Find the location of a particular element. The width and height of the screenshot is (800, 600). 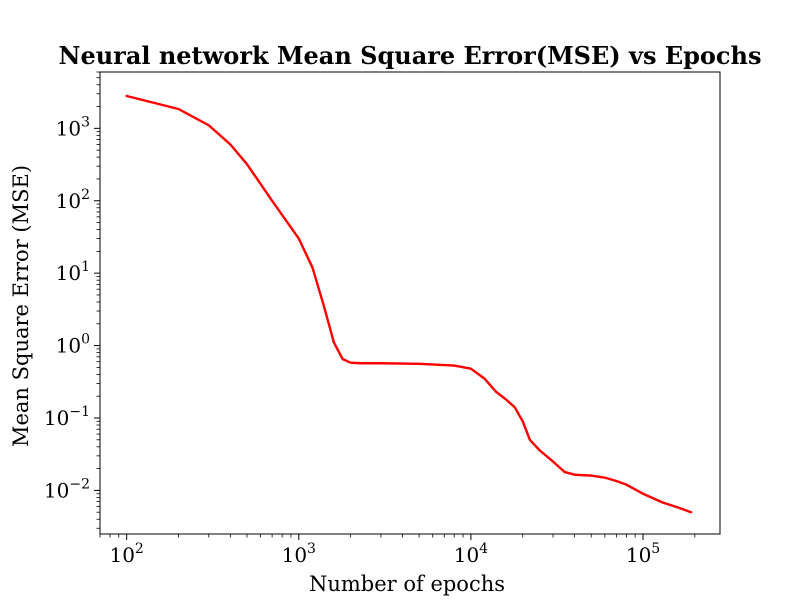

x-tick-label: 10³ is located at coordinates (299, 554).